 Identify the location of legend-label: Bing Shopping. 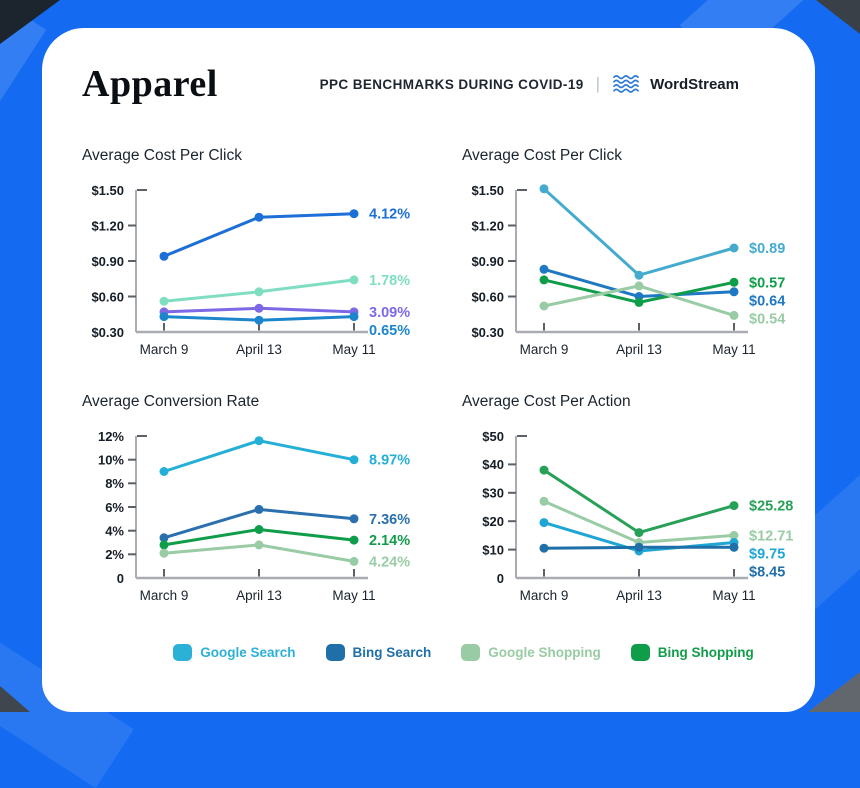
(705, 652).